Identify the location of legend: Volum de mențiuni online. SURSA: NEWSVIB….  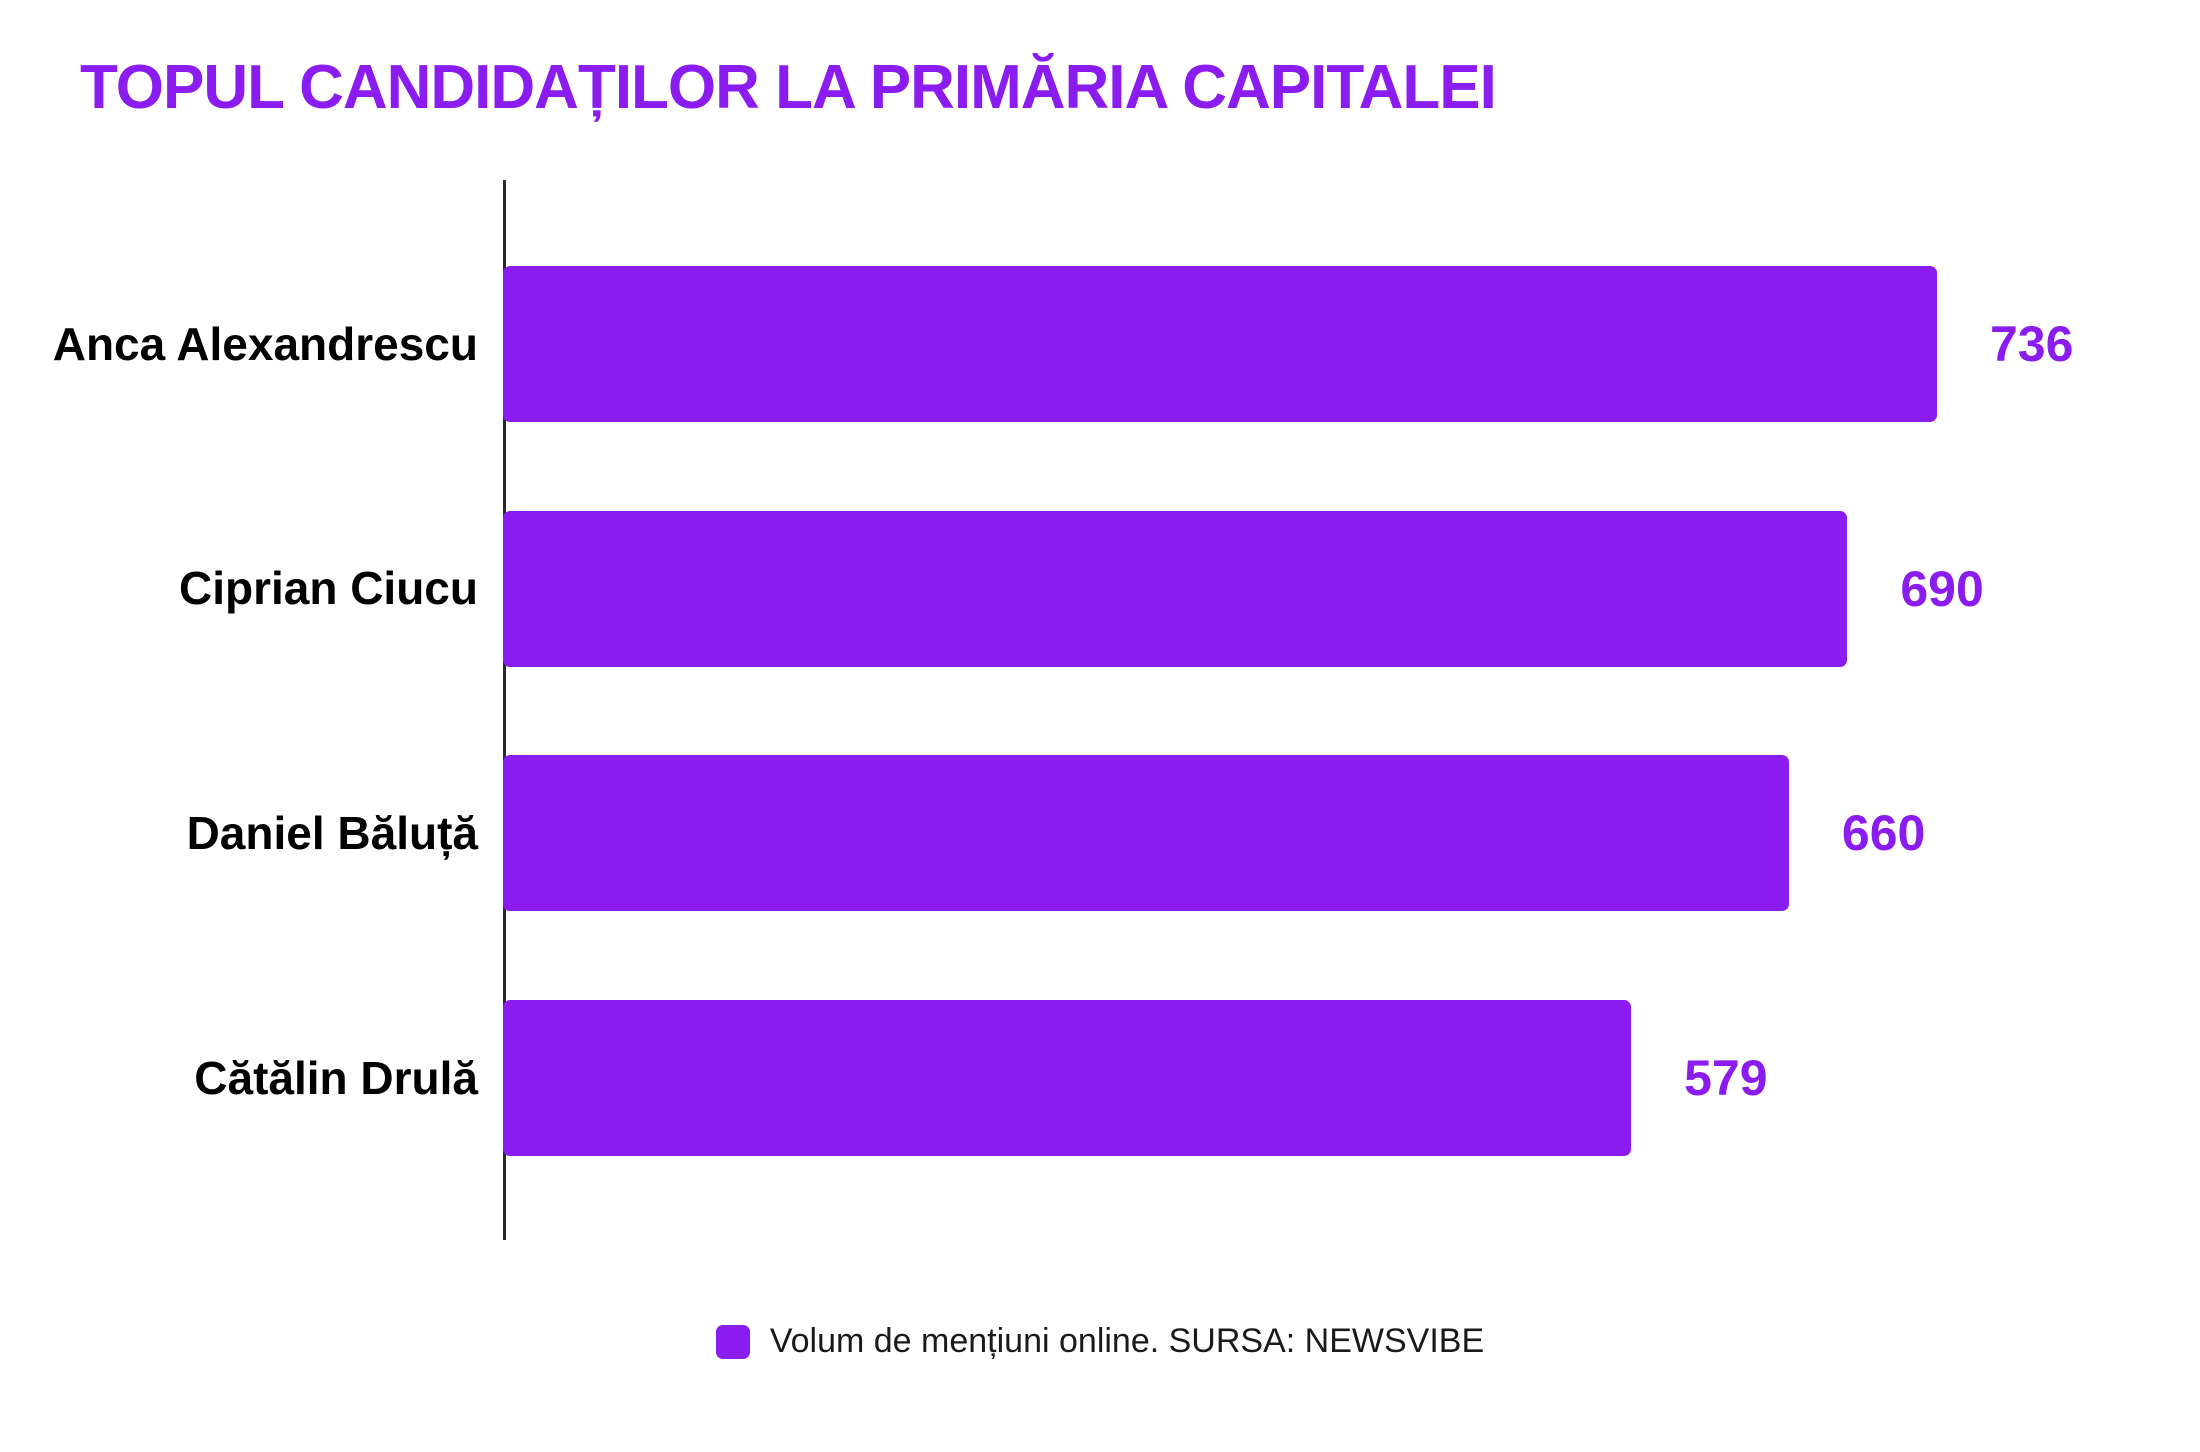
(1100, 1341).